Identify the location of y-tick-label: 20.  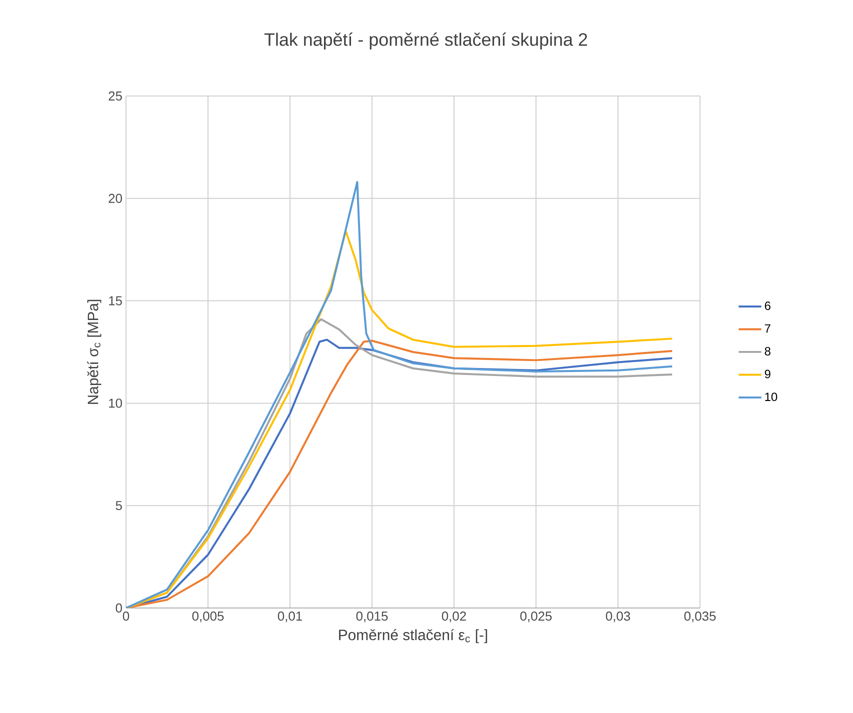
(115, 198).